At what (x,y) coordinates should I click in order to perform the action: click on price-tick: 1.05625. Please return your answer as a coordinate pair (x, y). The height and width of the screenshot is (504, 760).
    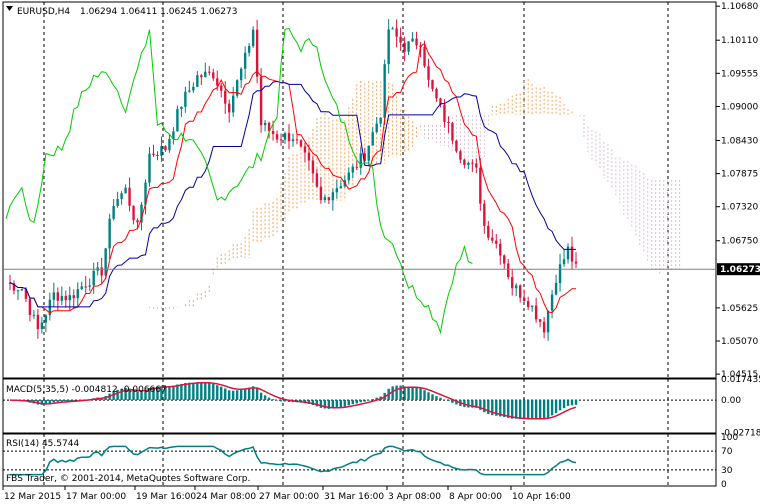
    Looking at the image, I should click on (739, 309).